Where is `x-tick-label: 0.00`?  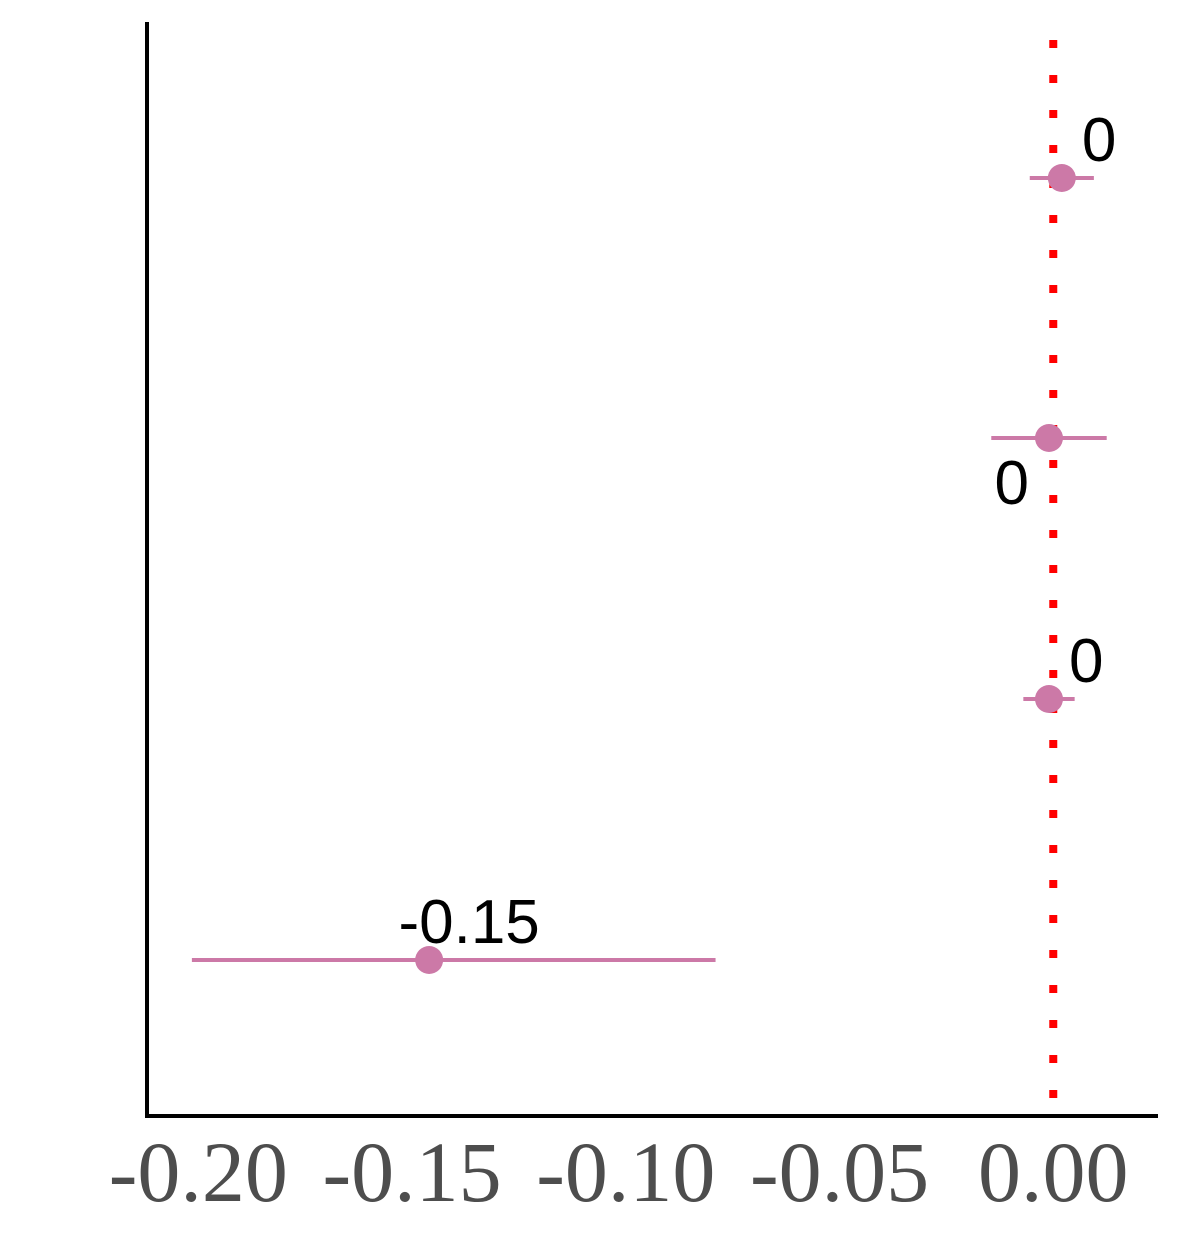
x-tick-label: 0.00 is located at coordinates (1053, 1172).